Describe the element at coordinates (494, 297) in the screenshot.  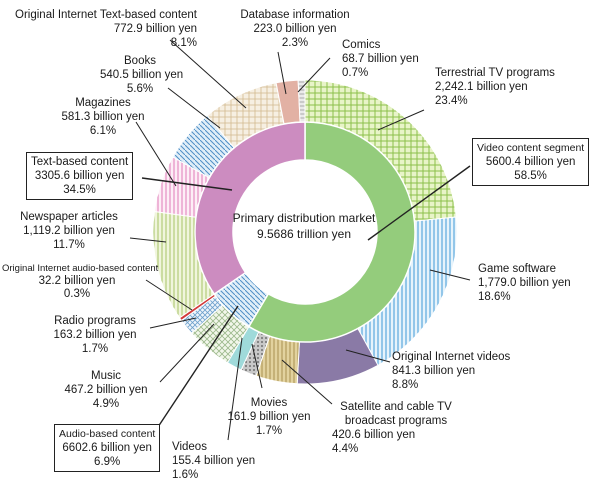
I see `pct: 18.6%` at that location.